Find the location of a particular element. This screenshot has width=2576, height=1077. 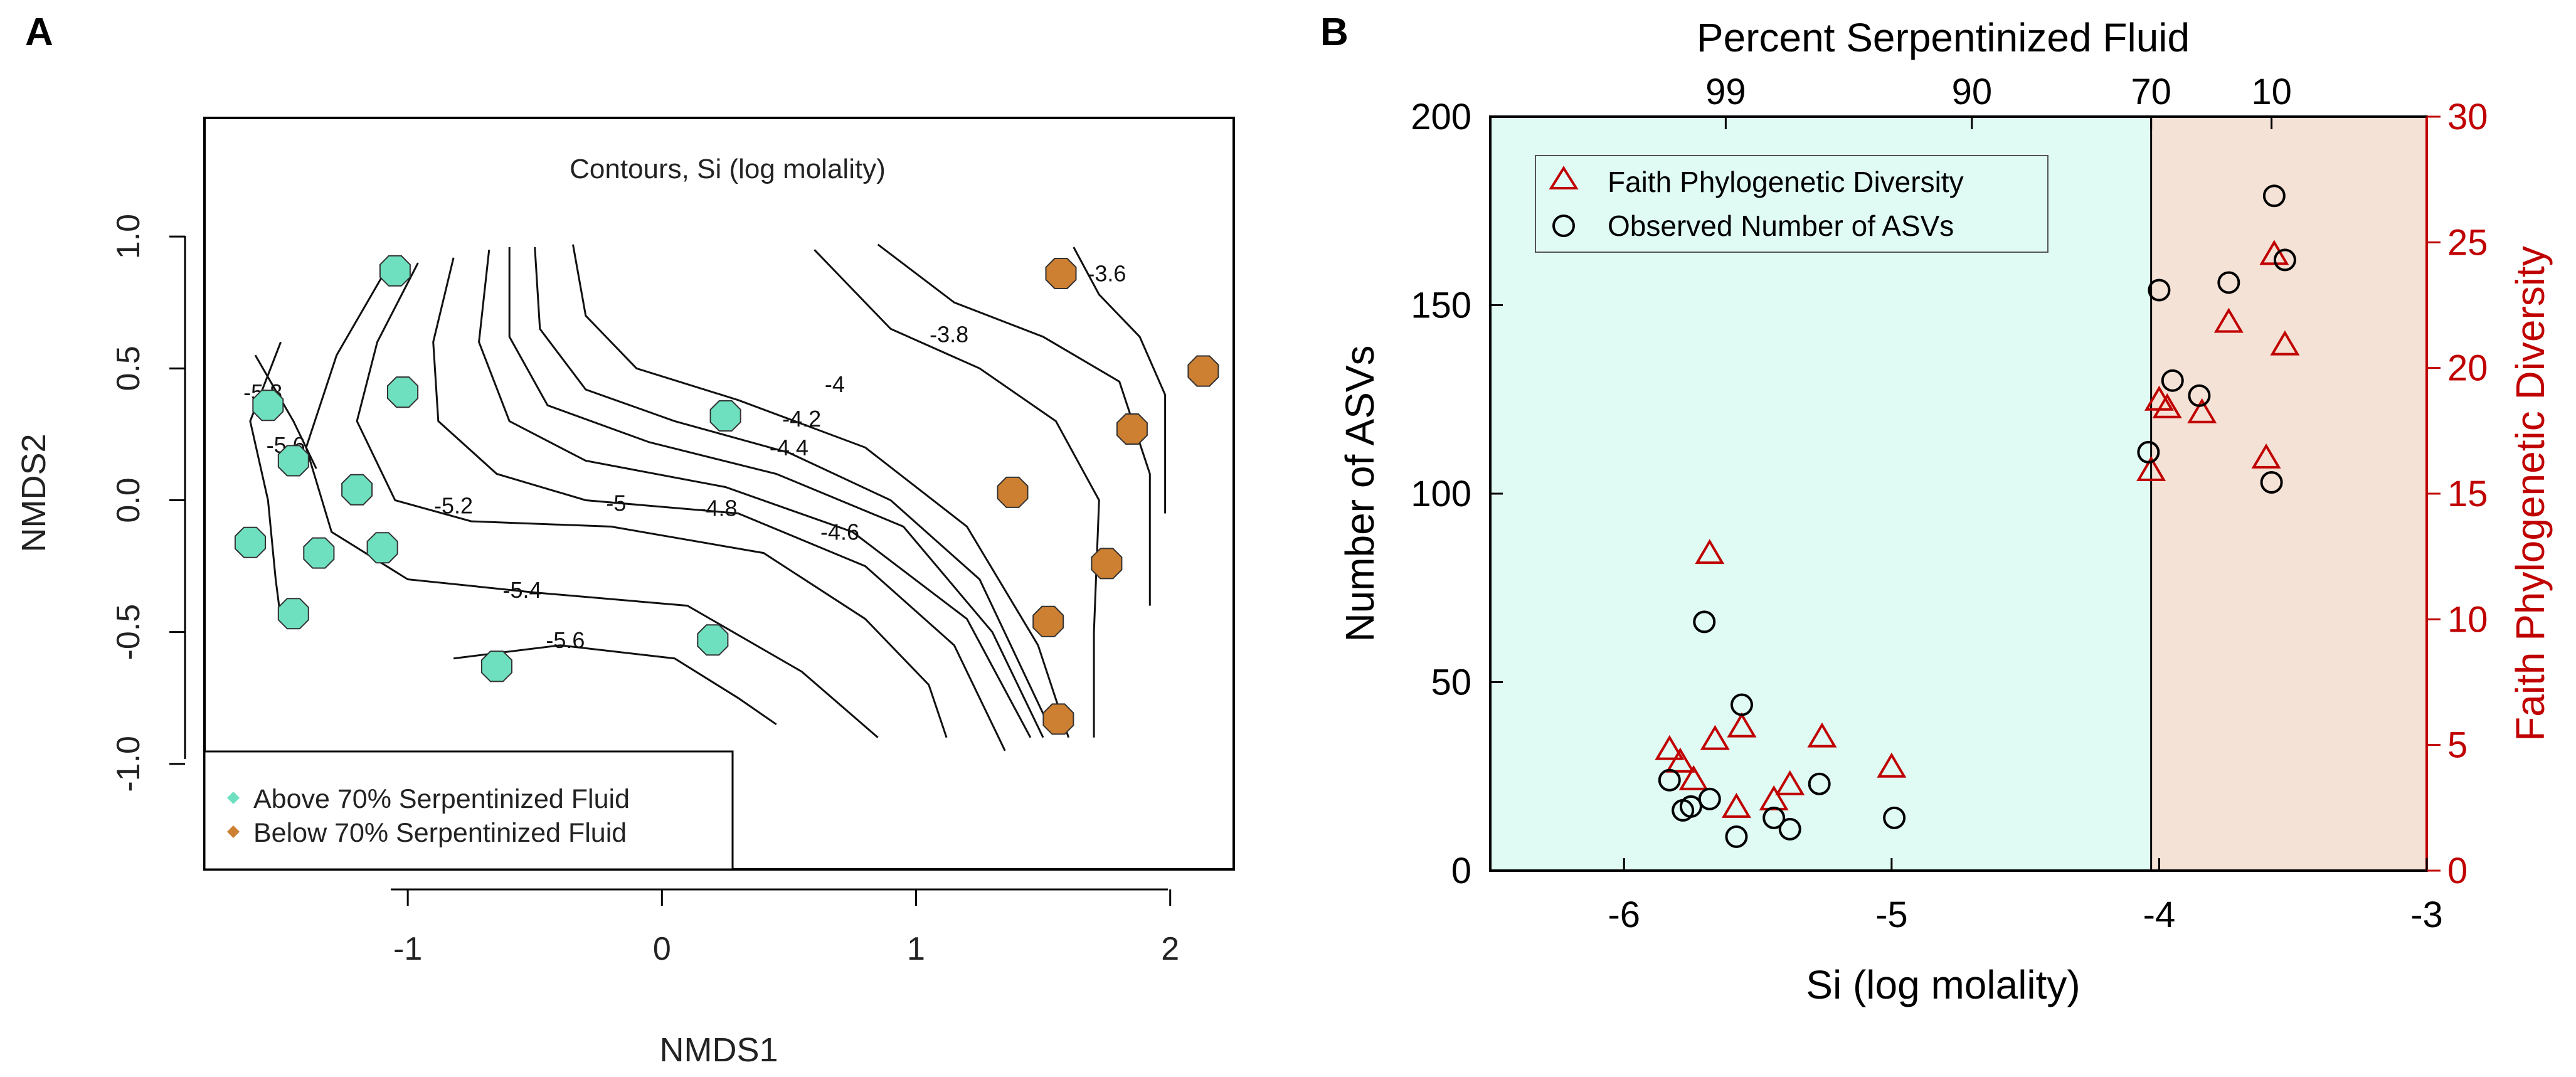

panel-b-legend-label-faith: Faith Phylogenetic Diversity is located at coordinates (1786, 182).